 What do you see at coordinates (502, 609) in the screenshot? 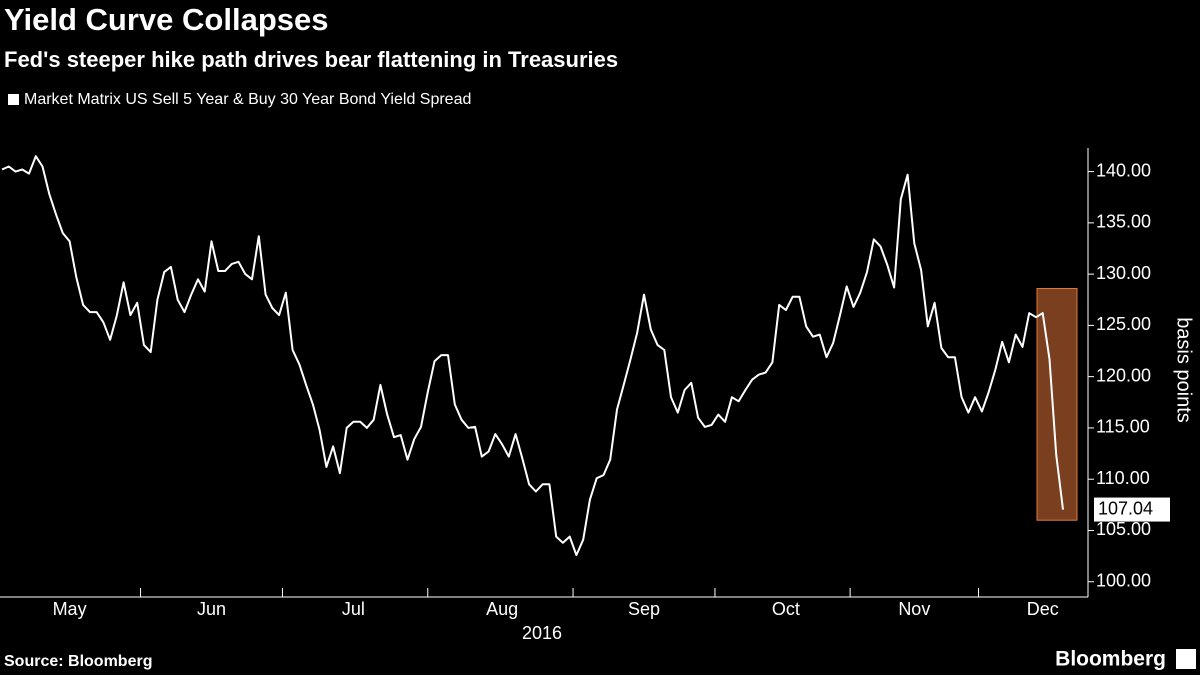
I see `x-tick-label: Aug` at bounding box center [502, 609].